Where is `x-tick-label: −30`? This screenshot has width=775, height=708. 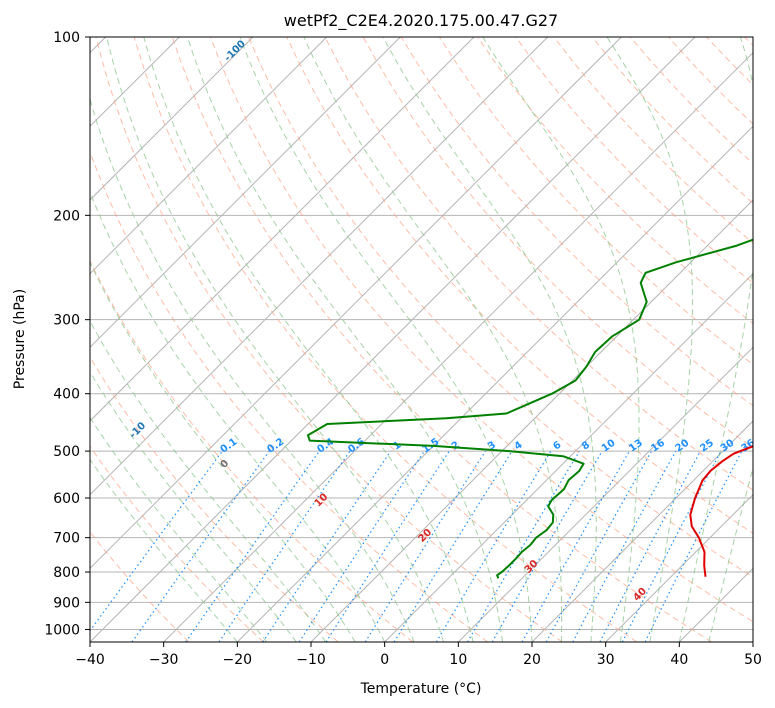 x-tick-label: −30 is located at coordinates (164, 660).